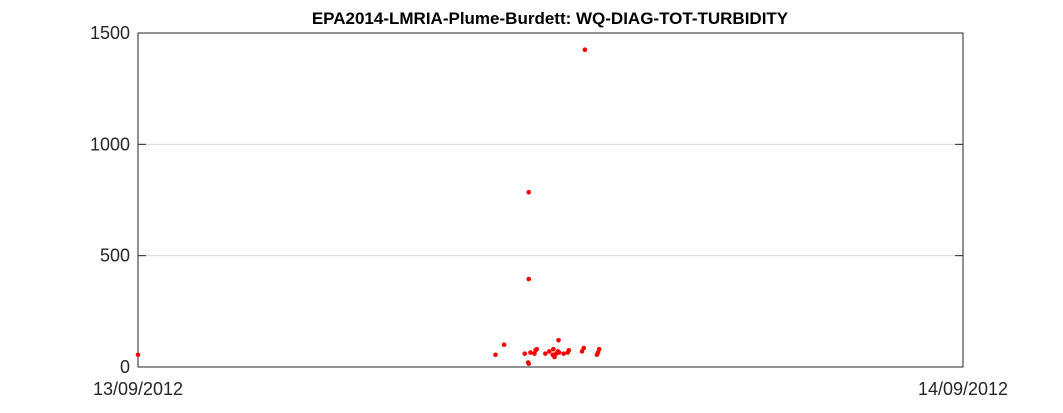  Describe the element at coordinates (115, 256) in the screenshot. I see `y-tick-label: 500` at that location.